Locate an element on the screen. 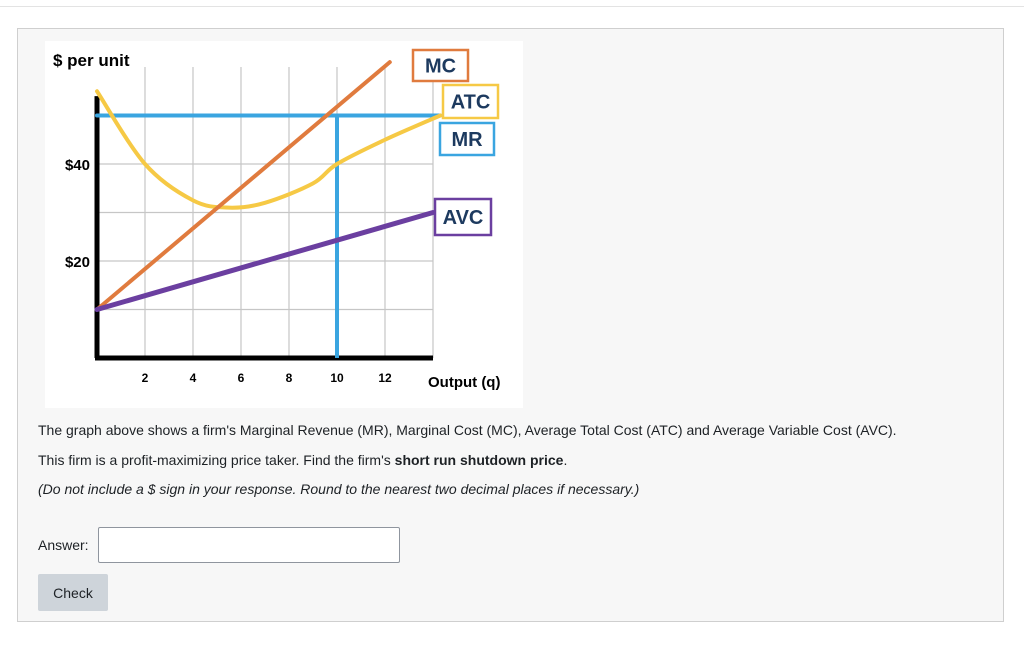 Image resolution: width=1024 pixels, height=651 pixels. question-instruction-end: . is located at coordinates (565, 460).